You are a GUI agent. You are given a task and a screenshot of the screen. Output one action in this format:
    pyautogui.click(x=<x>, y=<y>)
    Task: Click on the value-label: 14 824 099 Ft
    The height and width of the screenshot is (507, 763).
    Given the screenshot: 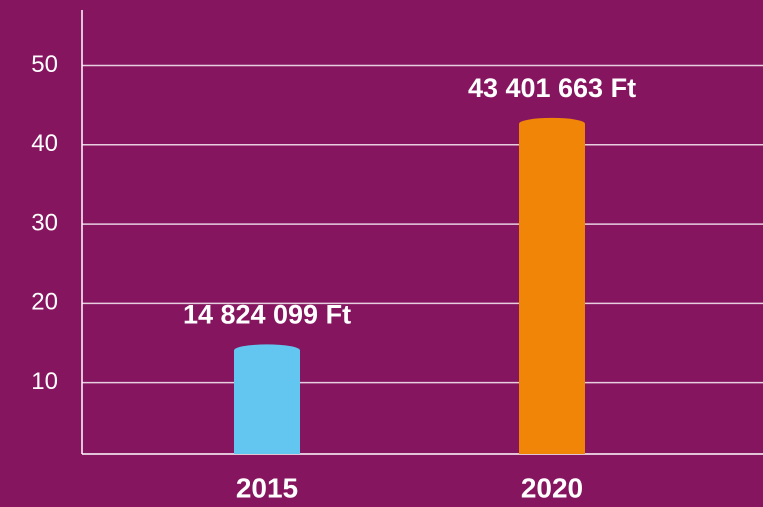 What is the action you would take?
    pyautogui.click(x=267, y=315)
    